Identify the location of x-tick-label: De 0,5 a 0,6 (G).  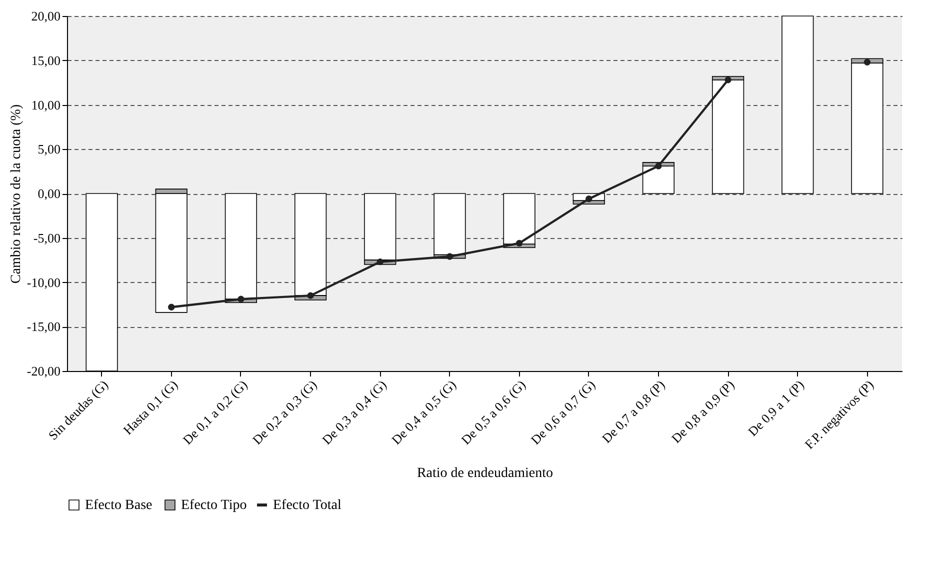
(493, 412).